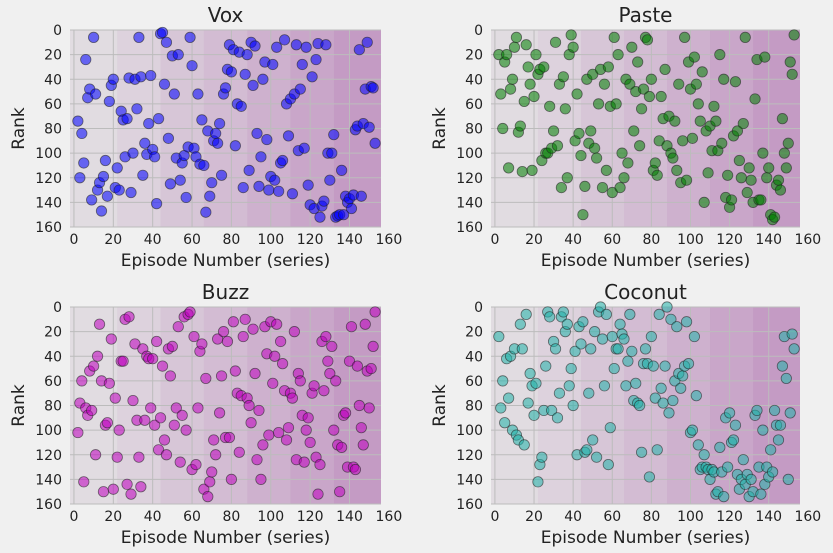 This screenshot has height=553, width=833. What do you see at coordinates (573, 517) in the screenshot?
I see `x-tick-label: 40` at bounding box center [573, 517].